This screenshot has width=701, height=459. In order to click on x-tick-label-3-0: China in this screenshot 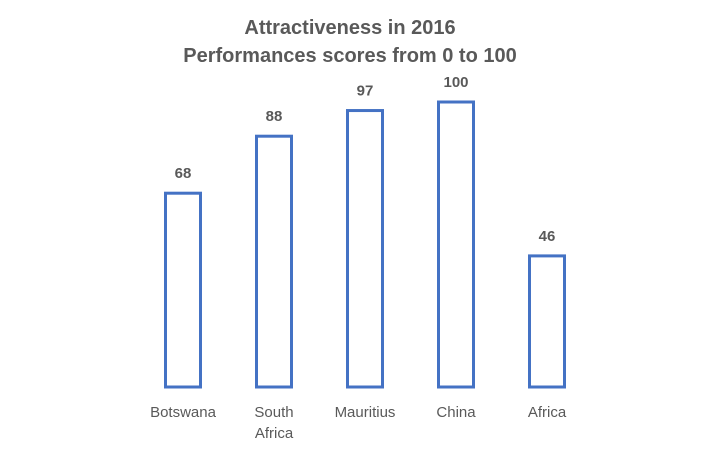, I will do `click(456, 412)`.